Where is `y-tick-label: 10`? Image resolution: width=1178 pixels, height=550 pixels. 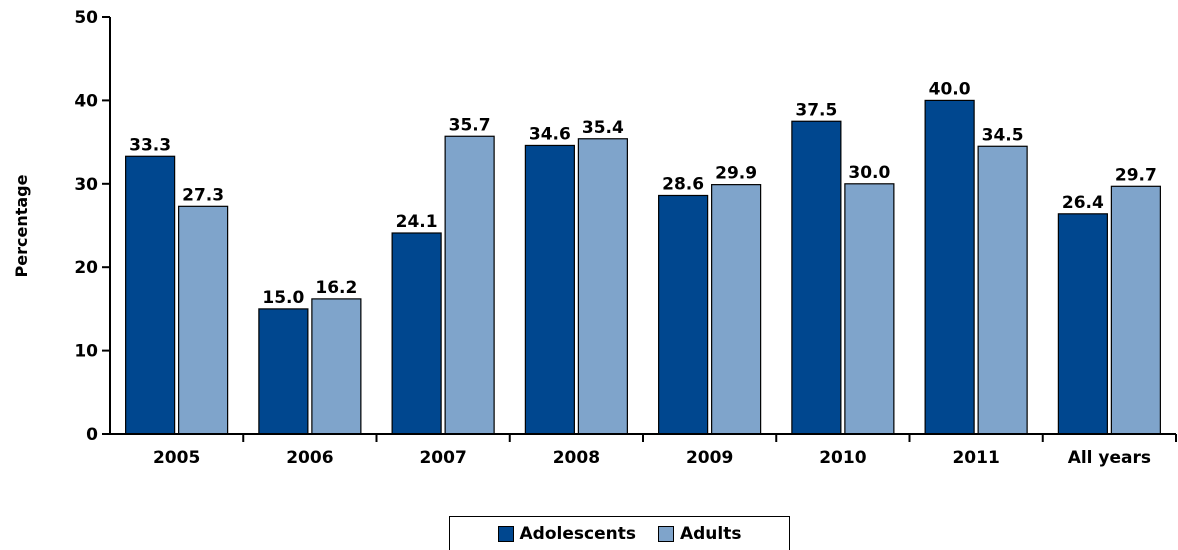 y-tick-label: 10 is located at coordinates (86, 352).